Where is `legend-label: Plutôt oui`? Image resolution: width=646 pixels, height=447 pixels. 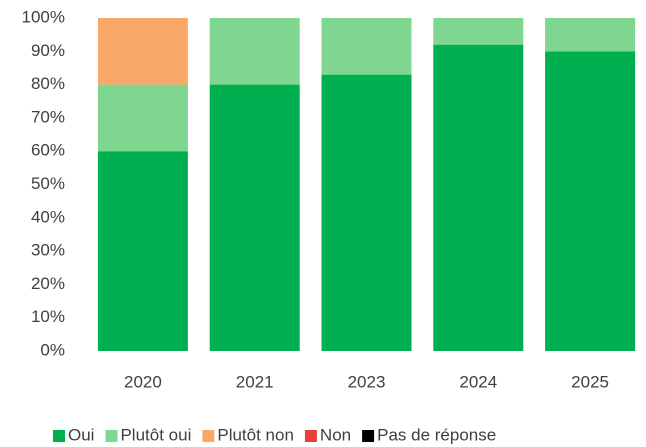
legend-label: Plutôt oui is located at coordinates (155, 434).